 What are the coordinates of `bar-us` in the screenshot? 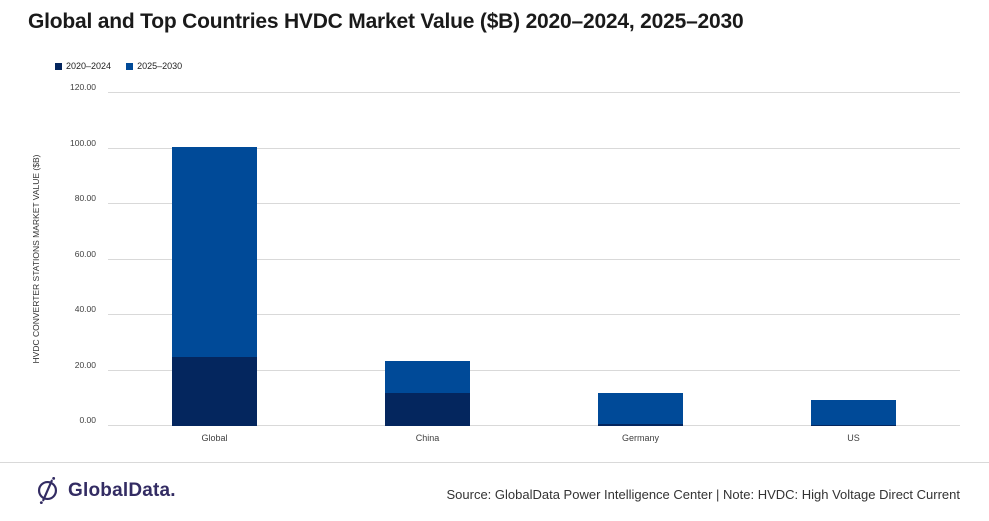 It's located at (853, 412).